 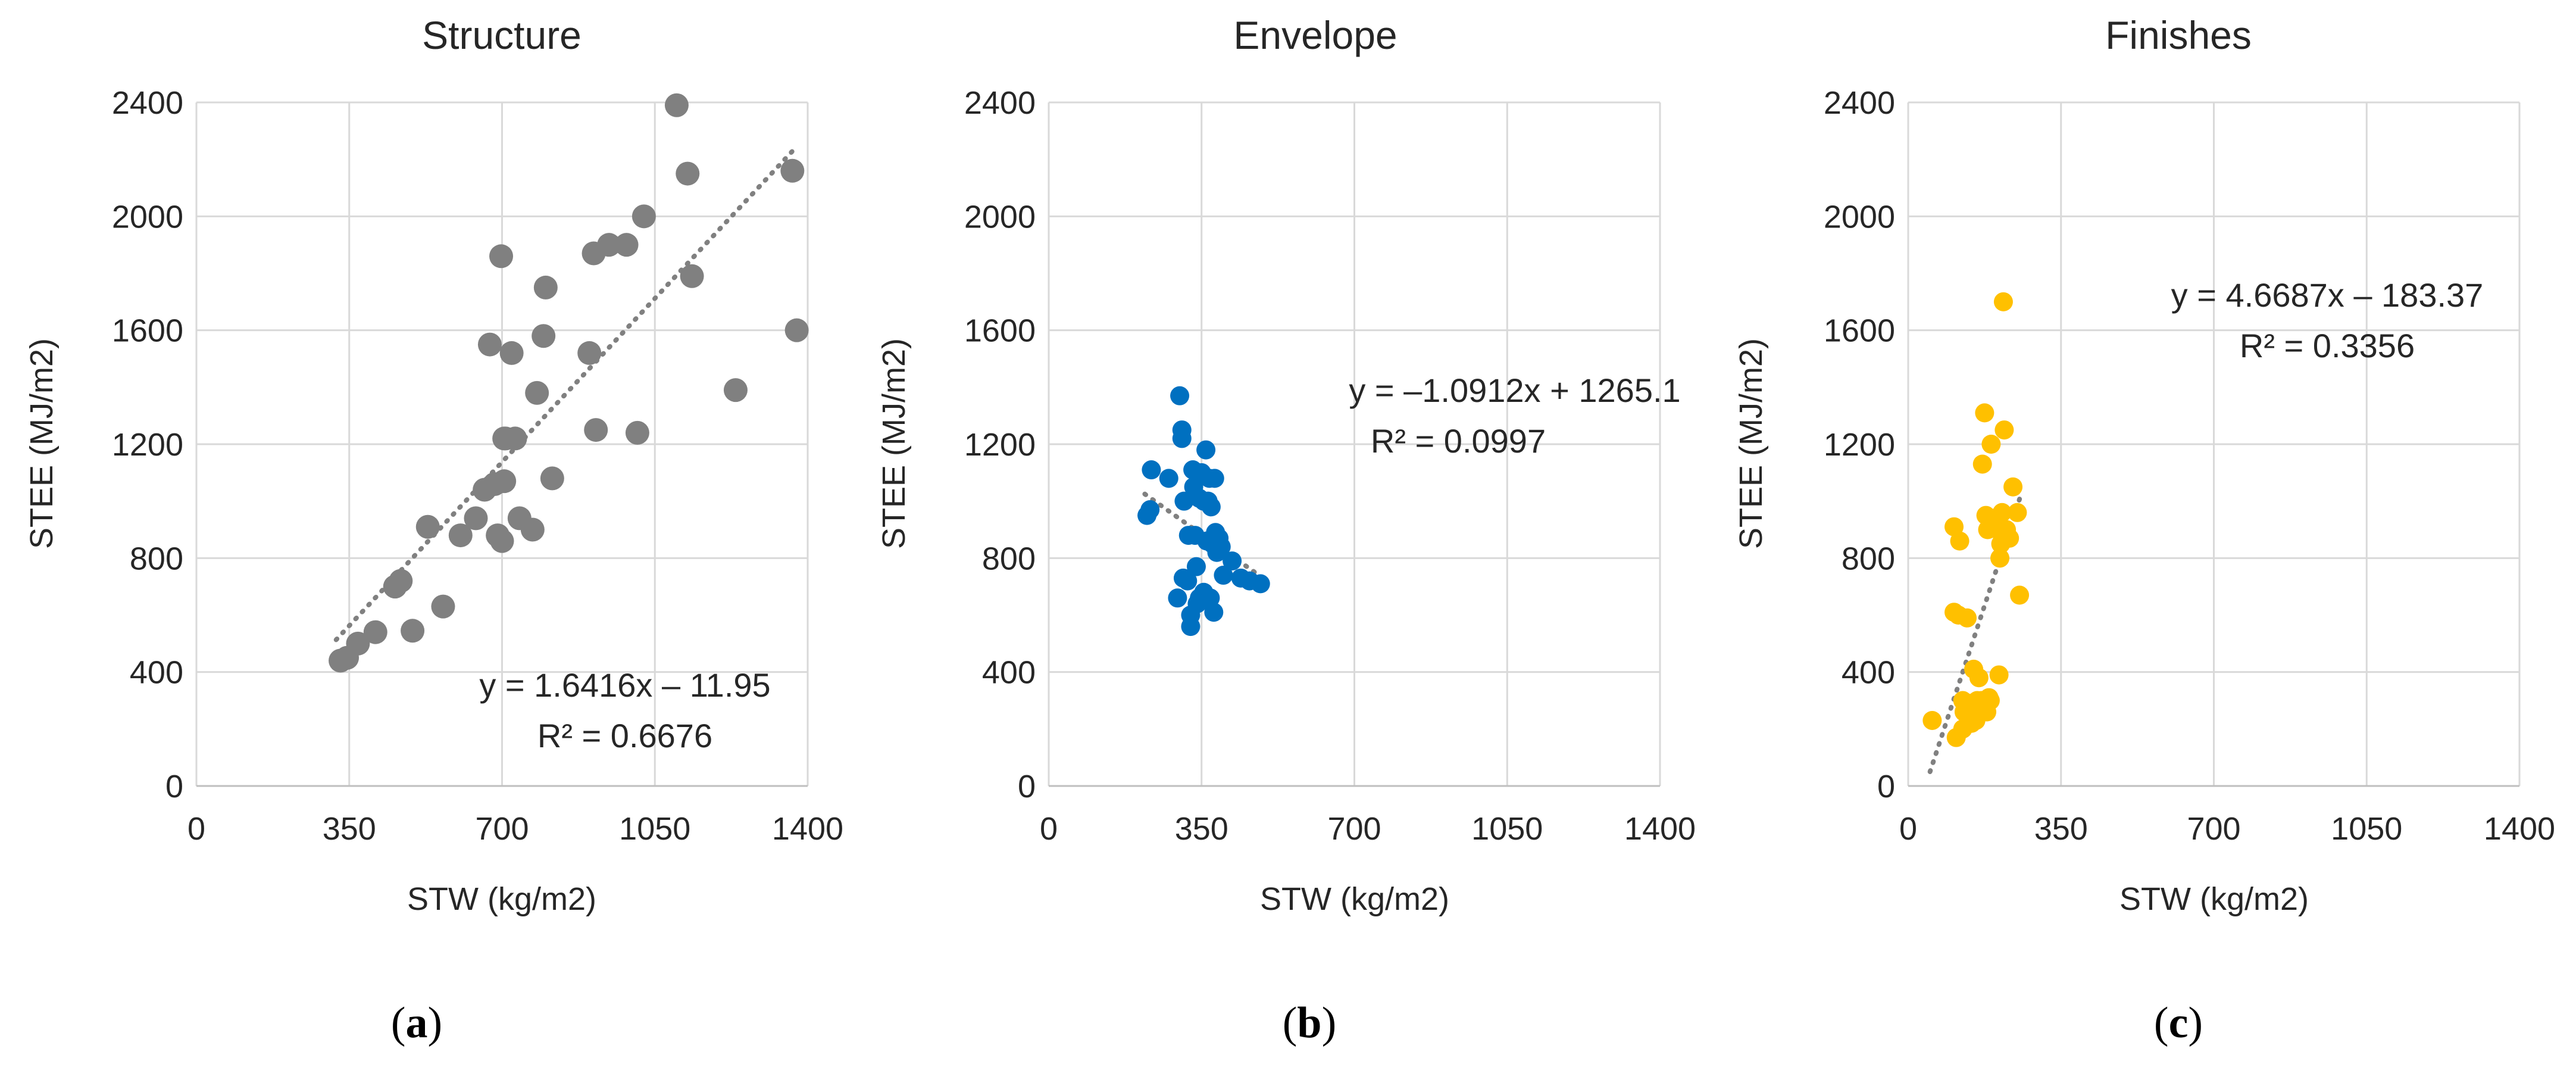 I want to click on y-tick-label: 800, so click(x=156, y=558).